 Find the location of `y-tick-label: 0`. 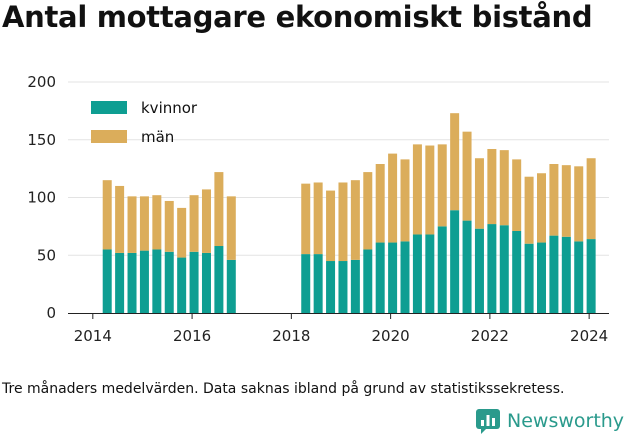

y-tick-label: 0 is located at coordinates (51, 313).